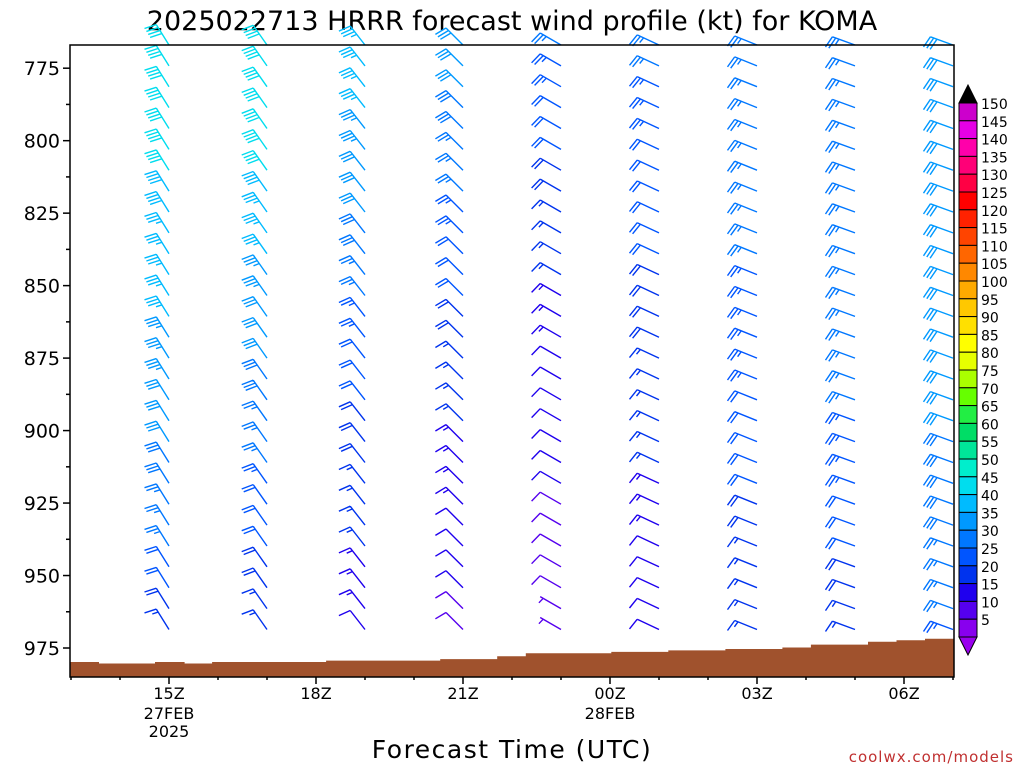 The width and height of the screenshot is (1024, 768). Describe the element at coordinates (994, 283) in the screenshot. I see `colorbar-label: 100` at that location.